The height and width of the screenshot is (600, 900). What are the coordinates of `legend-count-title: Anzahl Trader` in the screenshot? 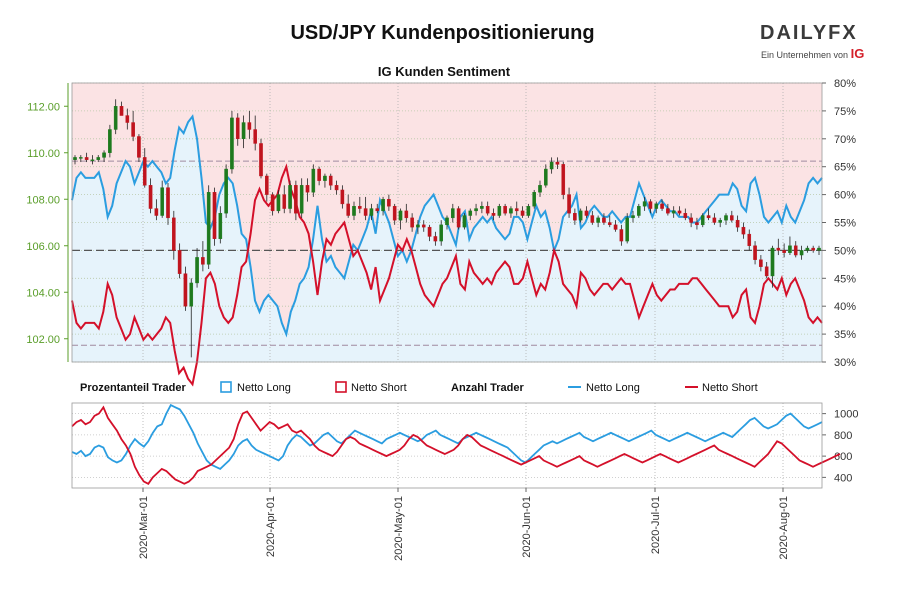 It's located at (487, 388).